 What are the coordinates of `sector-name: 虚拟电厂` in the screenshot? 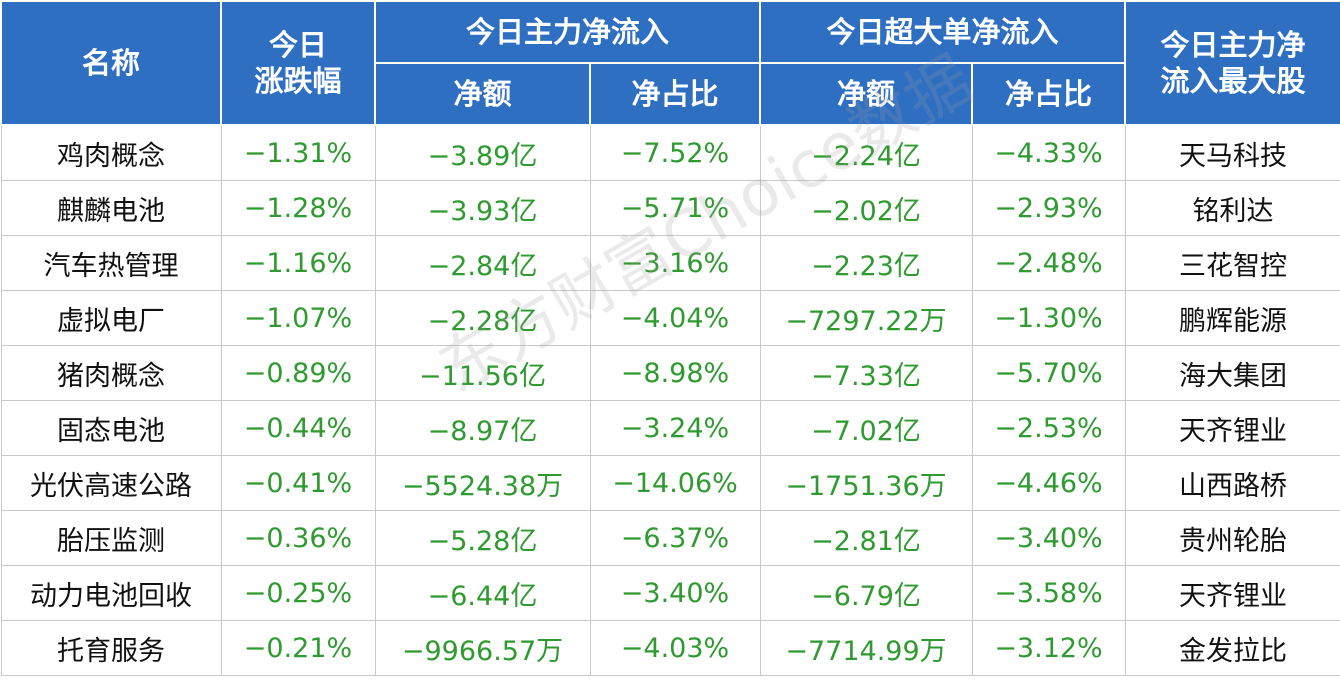 It's located at (111, 318).